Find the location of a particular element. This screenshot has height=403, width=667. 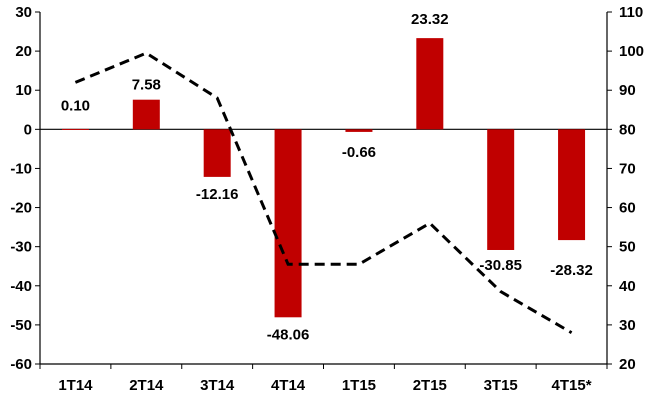

y-left-tick-label: -40 is located at coordinates (21, 286).